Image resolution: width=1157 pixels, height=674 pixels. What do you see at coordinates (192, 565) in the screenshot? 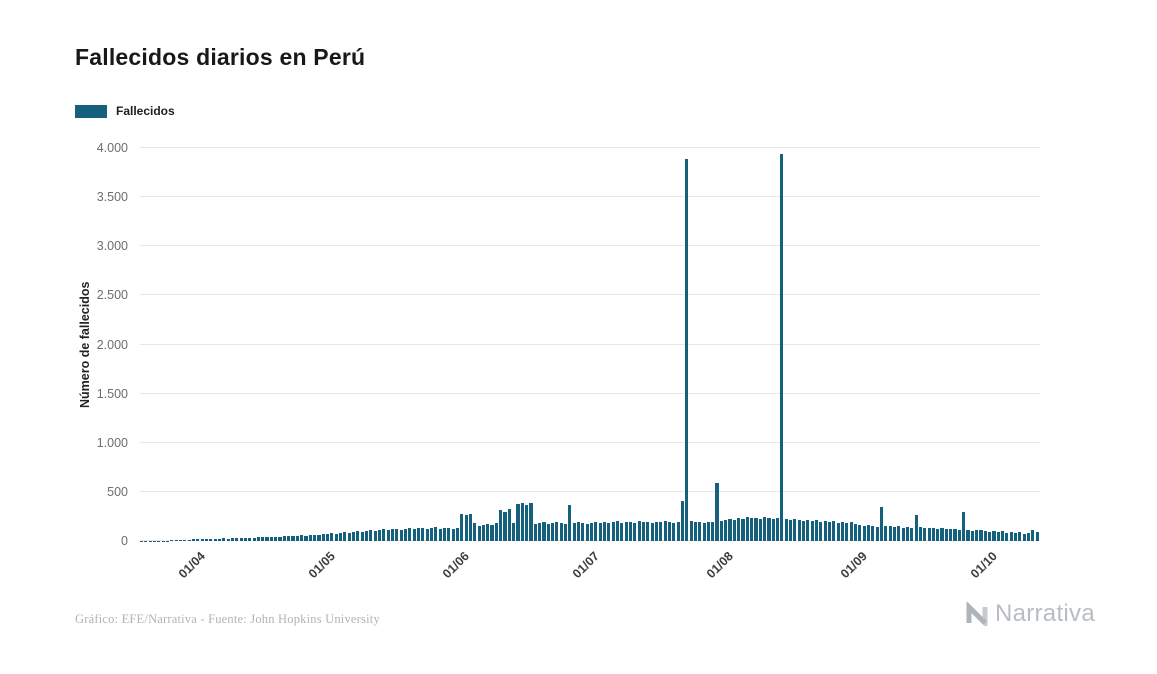
I see `x-tick-label: 01/04` at bounding box center [192, 565].